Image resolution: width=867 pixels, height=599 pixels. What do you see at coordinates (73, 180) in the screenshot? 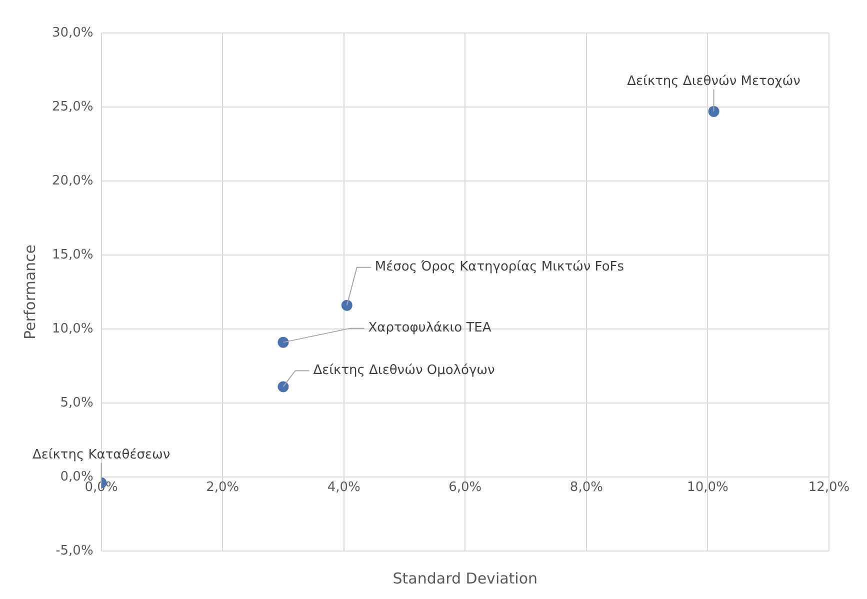
I see `y-tick-label: 20,0%` at bounding box center [73, 180].